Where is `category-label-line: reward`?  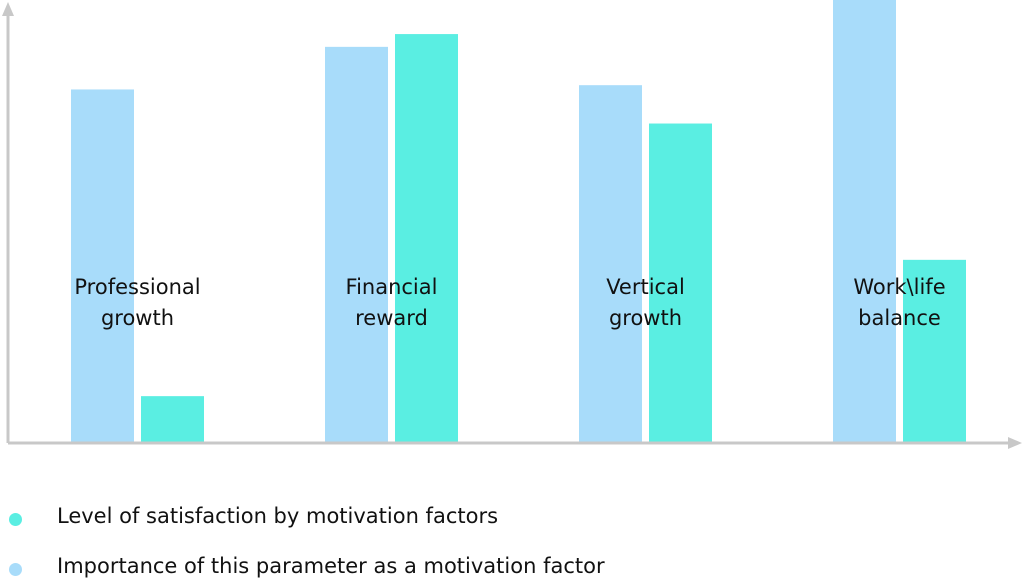
category-label-line: reward is located at coordinates (391, 318).